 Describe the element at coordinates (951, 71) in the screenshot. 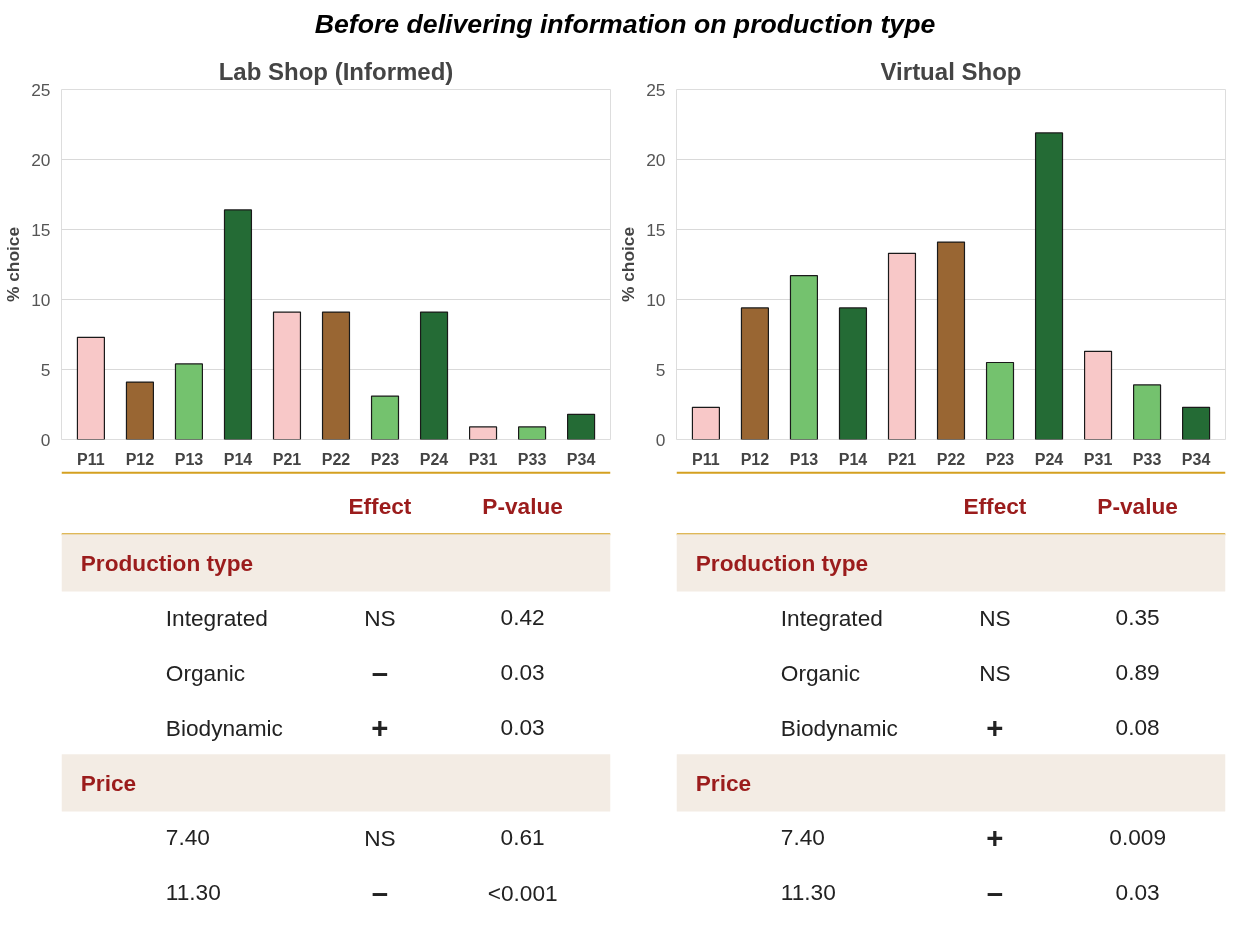

I see `chart-title: Virtual Shop` at that location.